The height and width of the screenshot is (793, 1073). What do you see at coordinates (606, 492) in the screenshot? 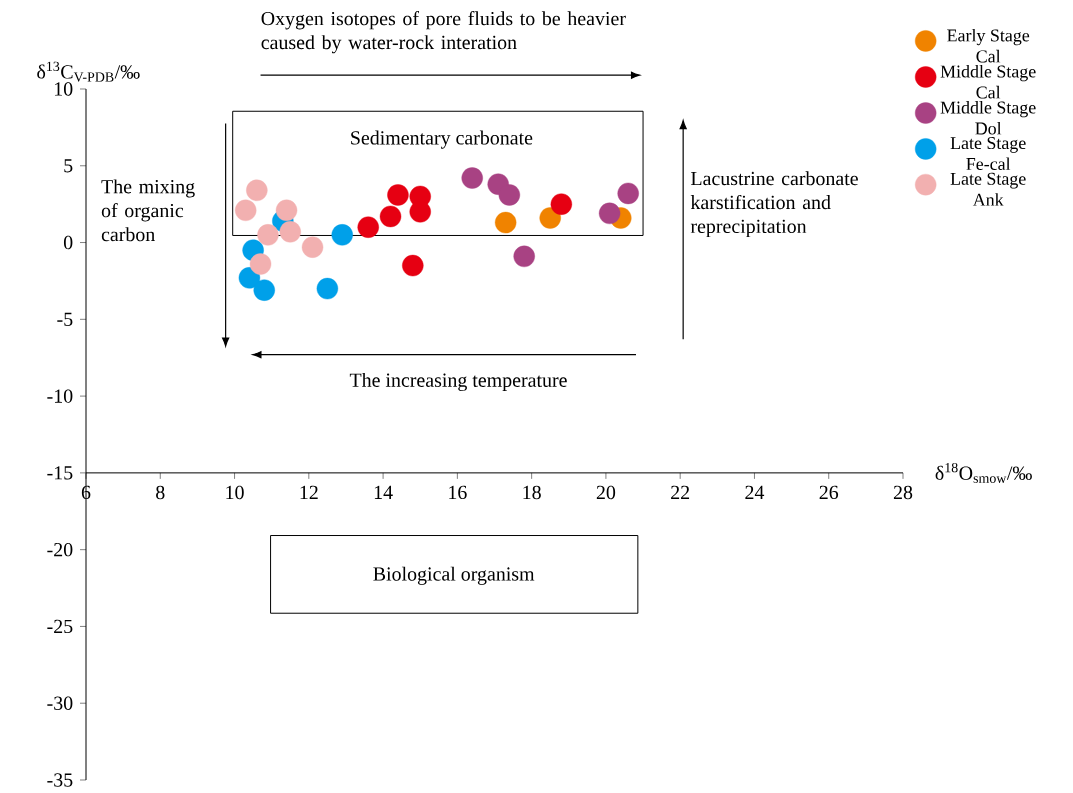
I see `x-tick-label: 20` at bounding box center [606, 492].